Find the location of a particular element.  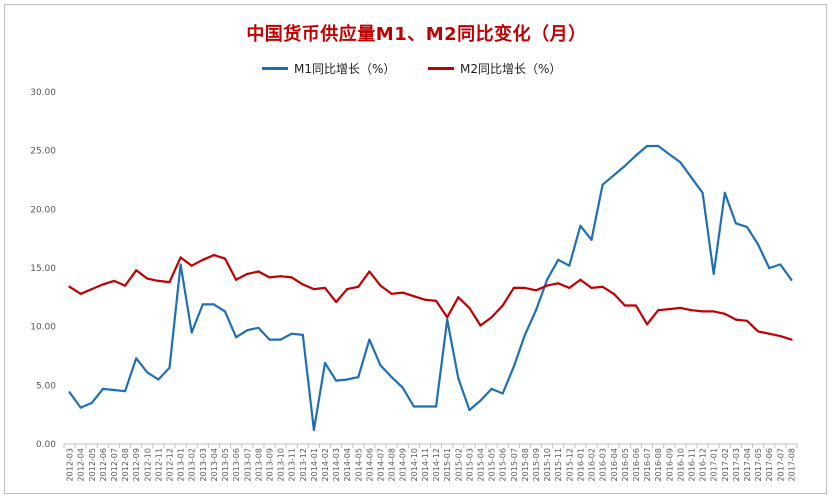

y-tick-label: 0.00 is located at coordinates (46, 445).